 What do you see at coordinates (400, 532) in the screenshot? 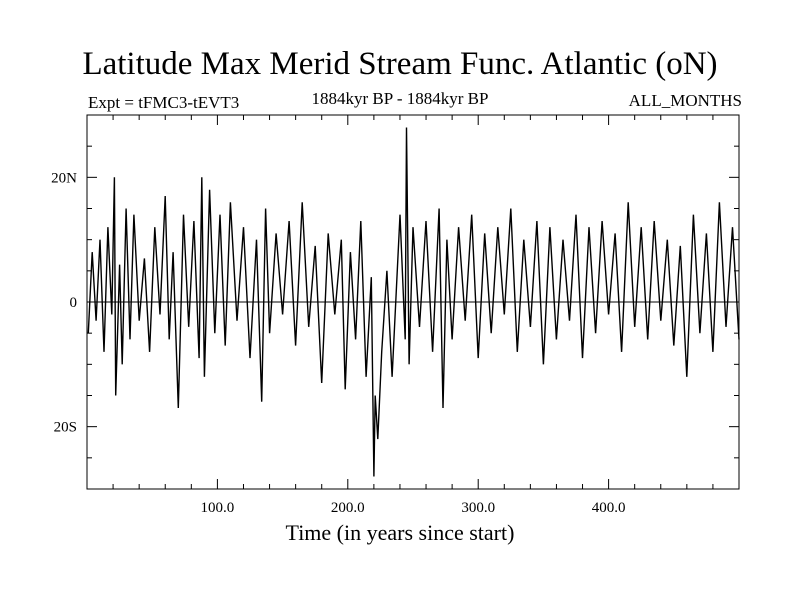
I see `x-axis-label: Time (in years since start)` at bounding box center [400, 532].